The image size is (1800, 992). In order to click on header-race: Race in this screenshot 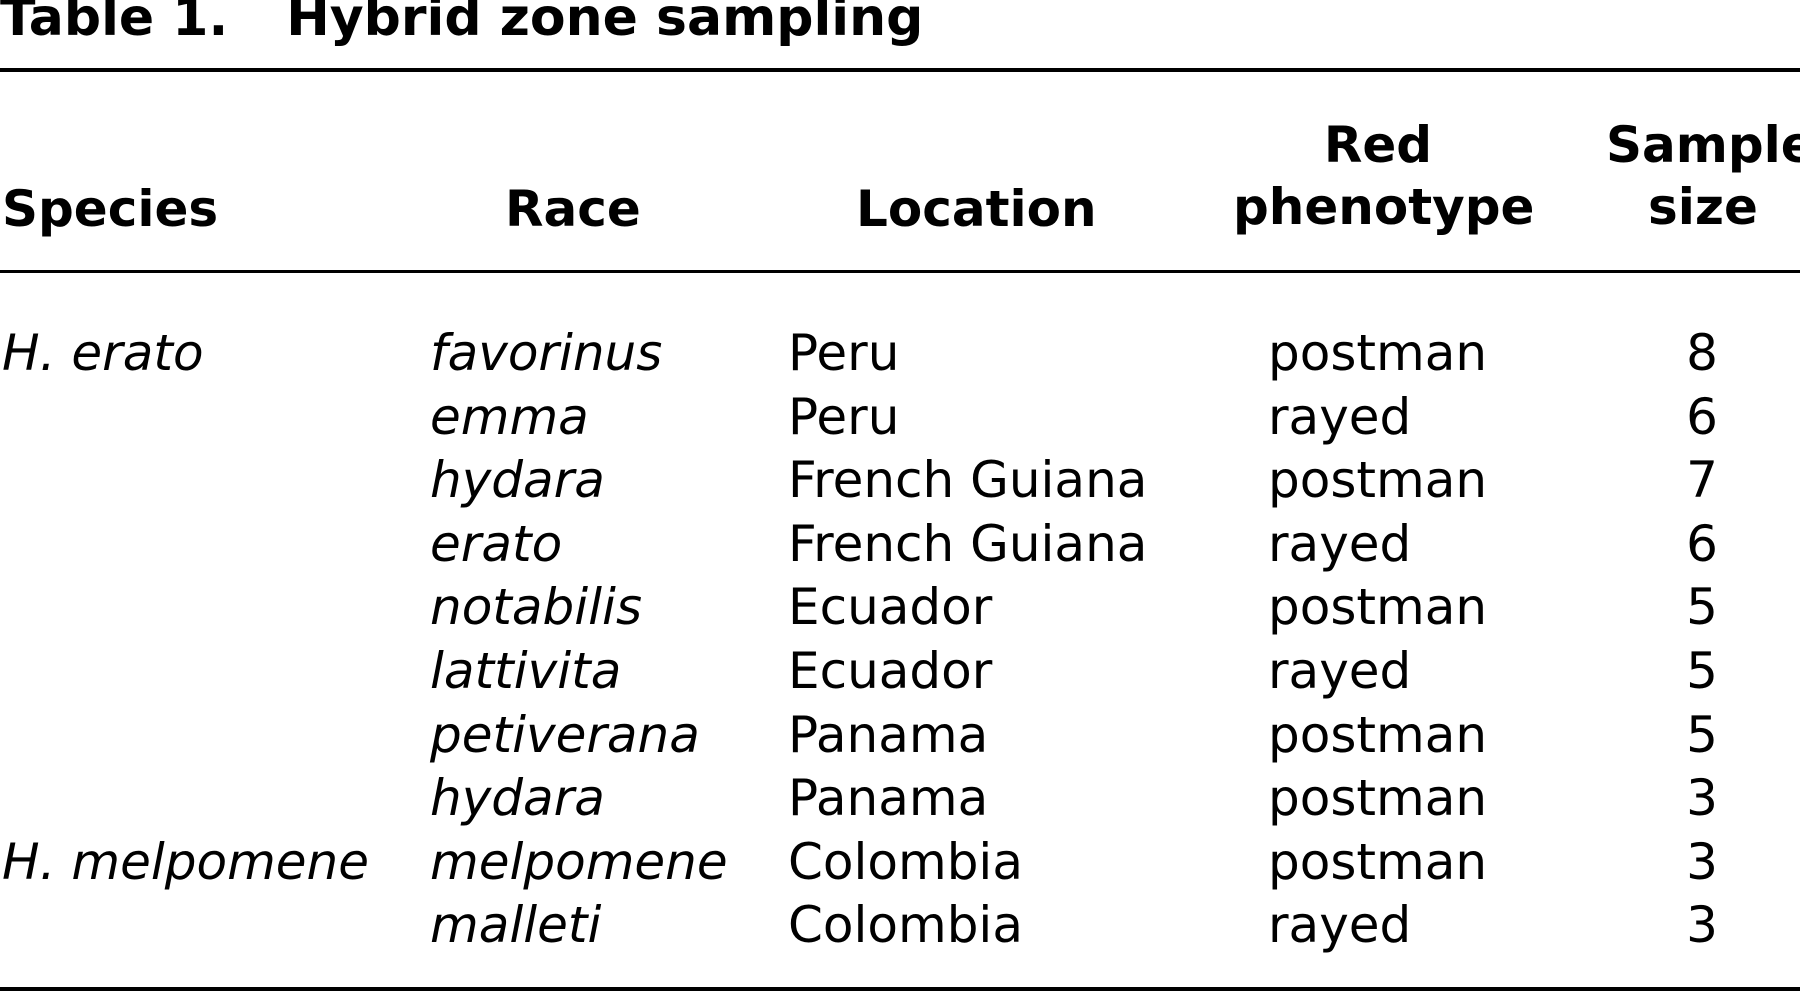, I will do `click(573, 209)`.